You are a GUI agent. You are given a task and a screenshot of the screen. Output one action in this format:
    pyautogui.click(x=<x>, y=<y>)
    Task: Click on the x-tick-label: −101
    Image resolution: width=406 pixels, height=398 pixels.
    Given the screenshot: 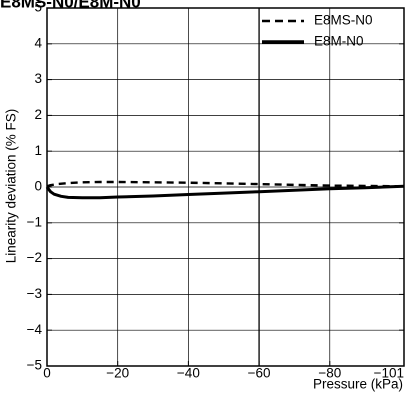 What is the action you would take?
    pyautogui.click(x=389, y=373)
    